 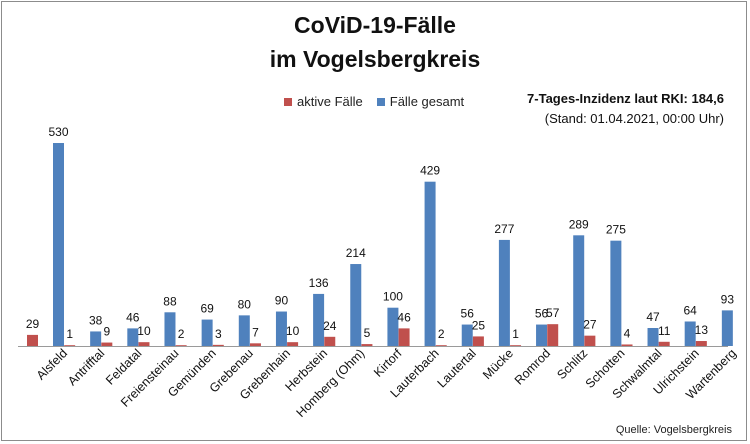 What do you see at coordinates (245, 304) in the screenshot?
I see `data-label-total-5: 80` at bounding box center [245, 304].